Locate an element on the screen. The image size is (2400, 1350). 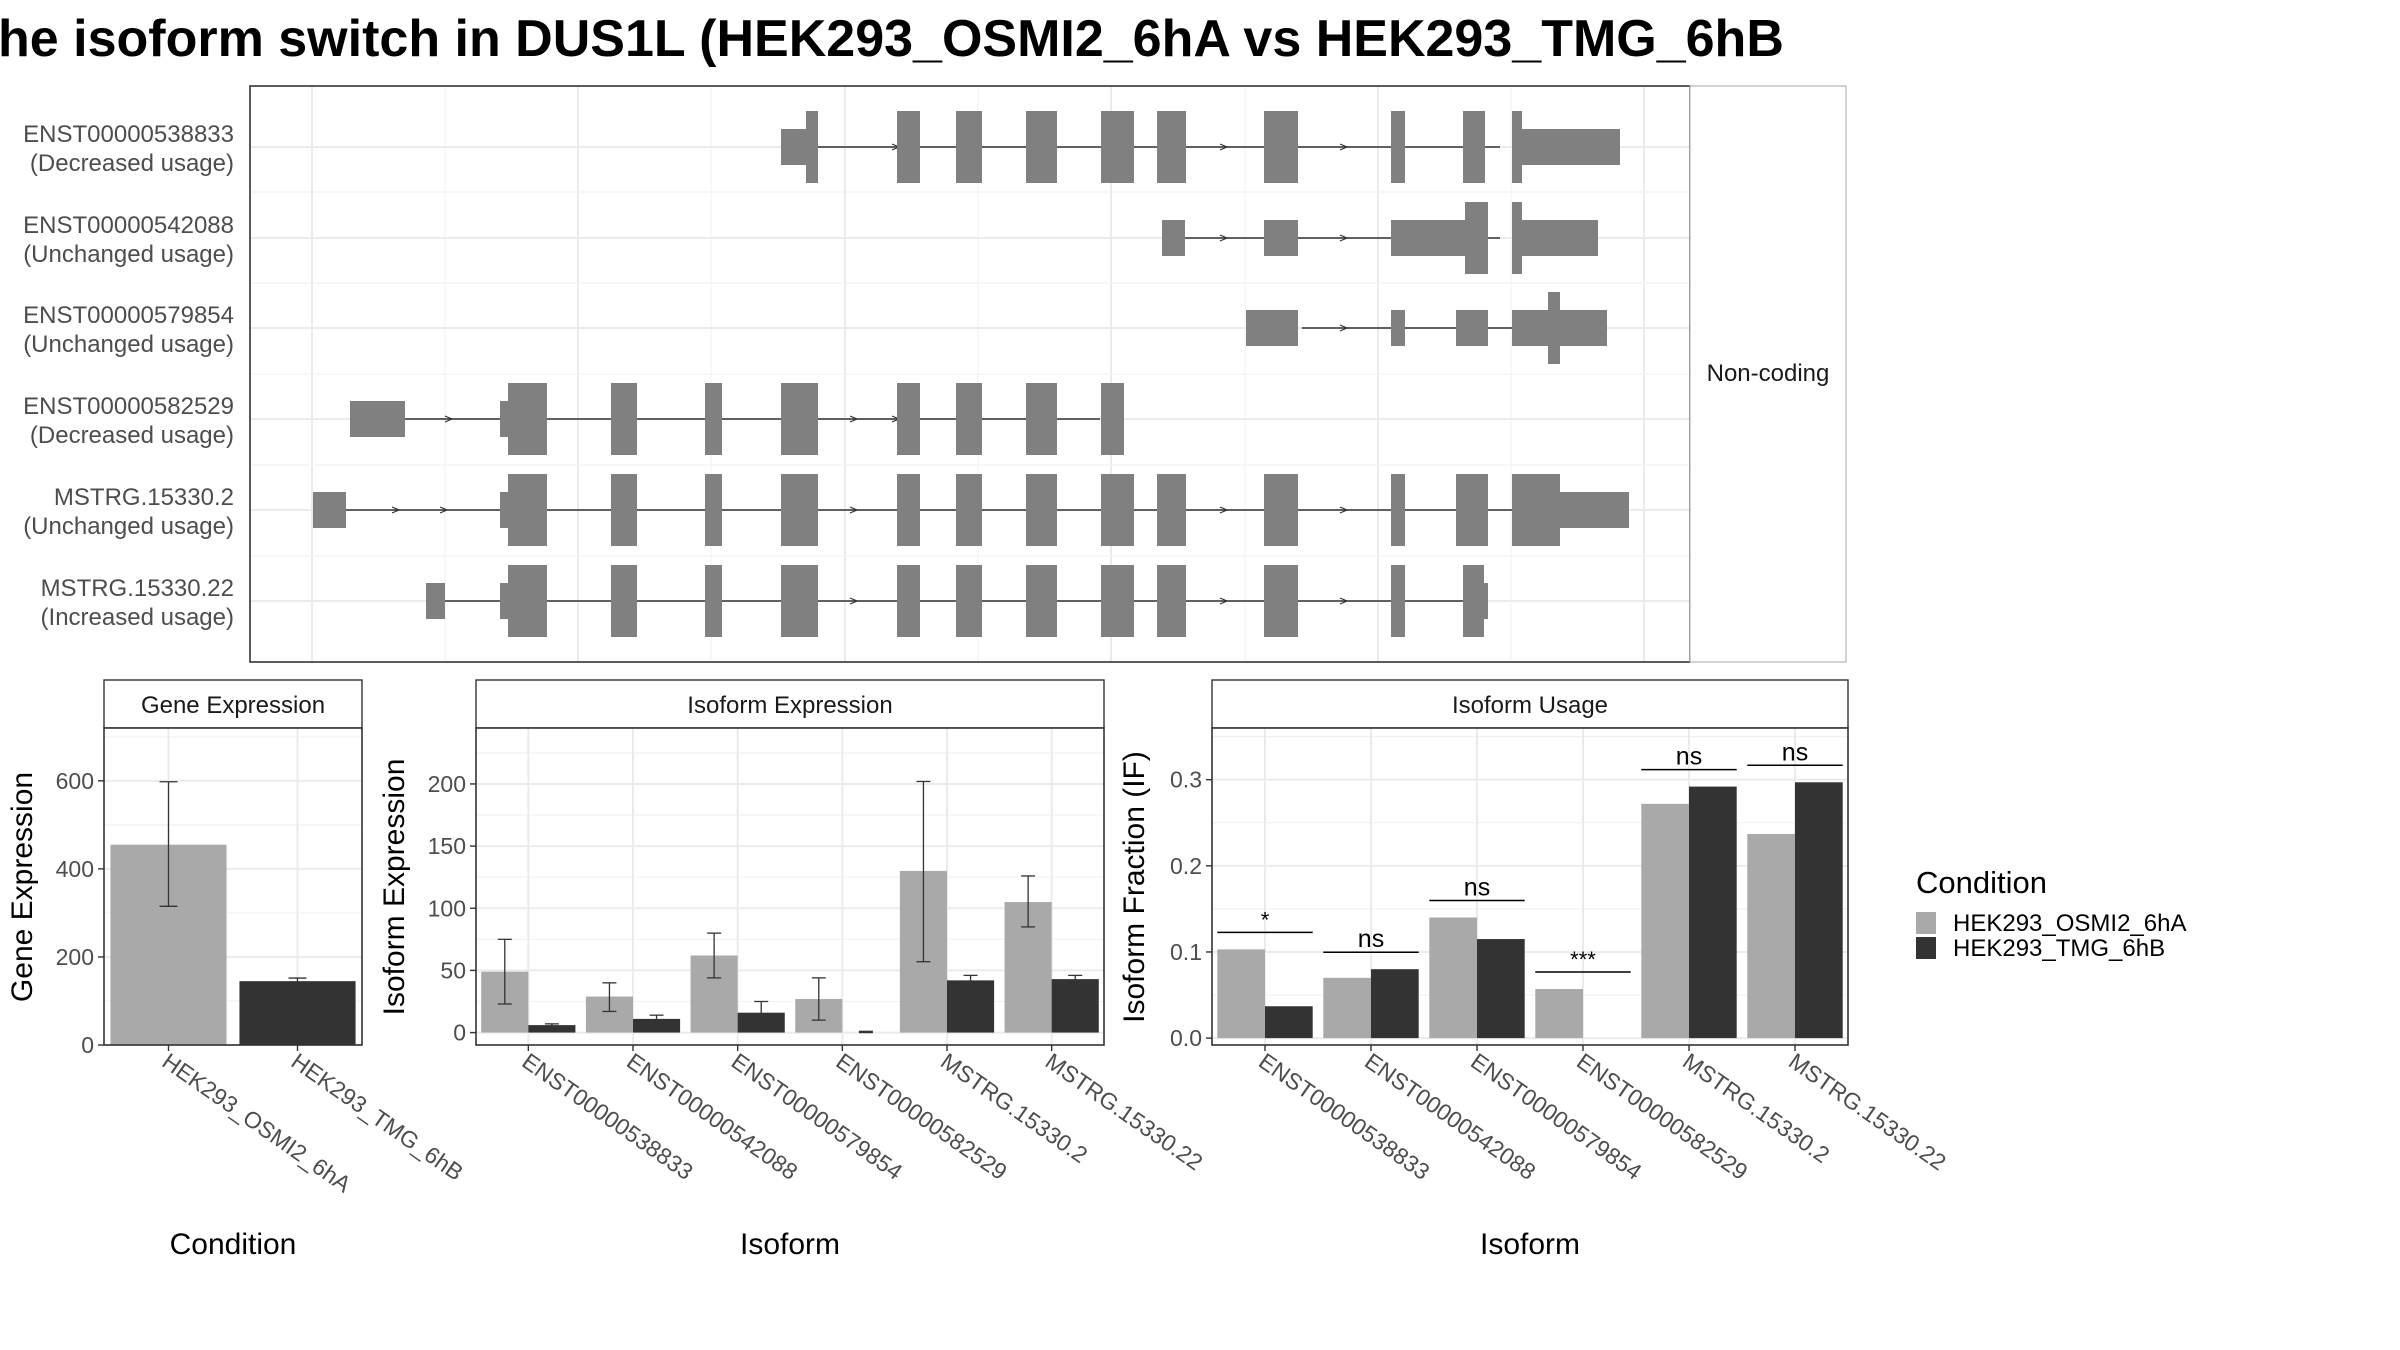
legend-key-osmi2 is located at coordinates (1926, 923).